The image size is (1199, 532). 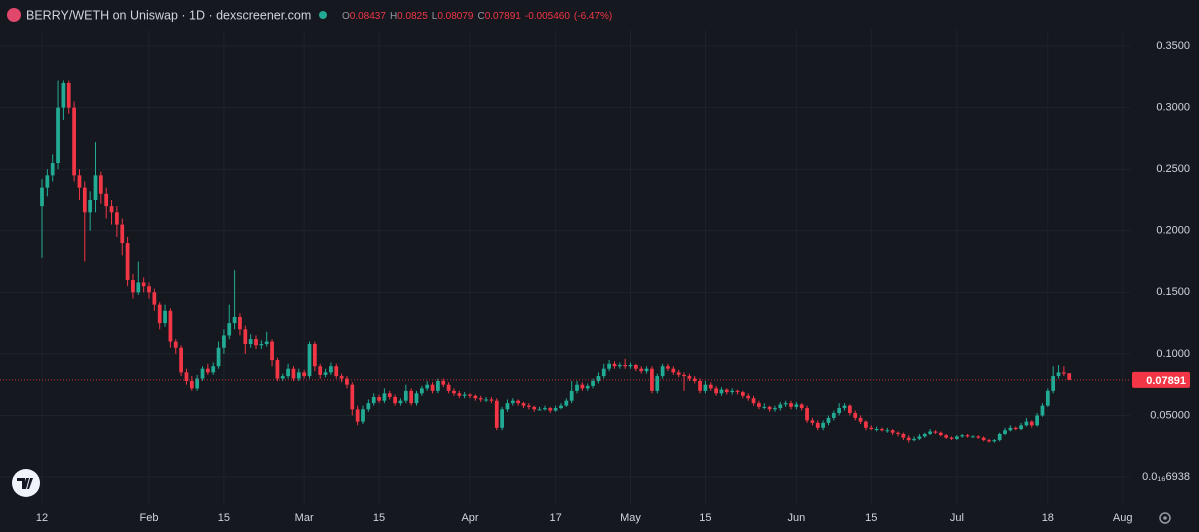 What do you see at coordinates (1123, 518) in the screenshot?
I see `x-tick-label: Aug` at bounding box center [1123, 518].